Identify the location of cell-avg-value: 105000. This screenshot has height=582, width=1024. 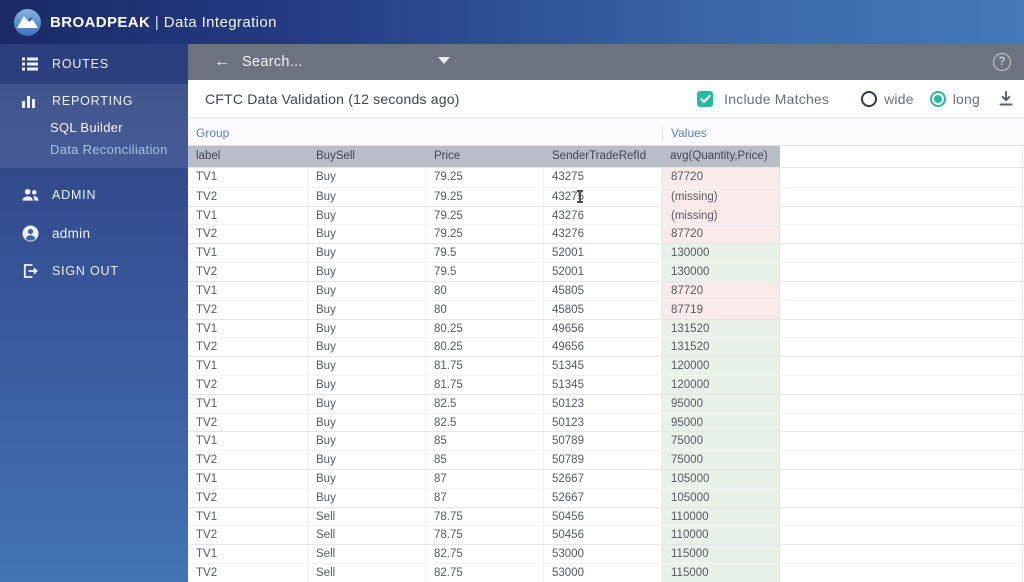
(721, 497).